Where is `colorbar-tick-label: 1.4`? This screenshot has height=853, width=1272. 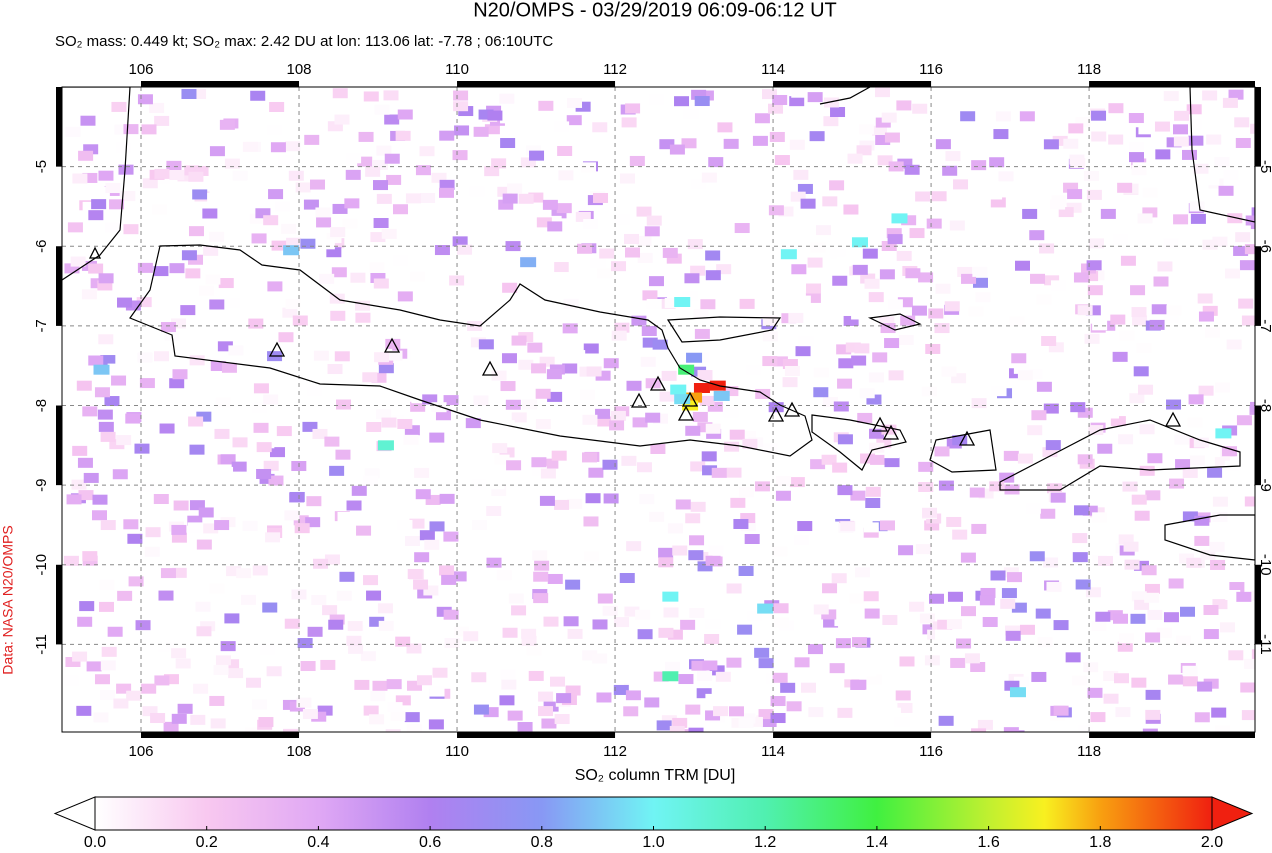
colorbar-tick-label: 1.4 is located at coordinates (877, 842).